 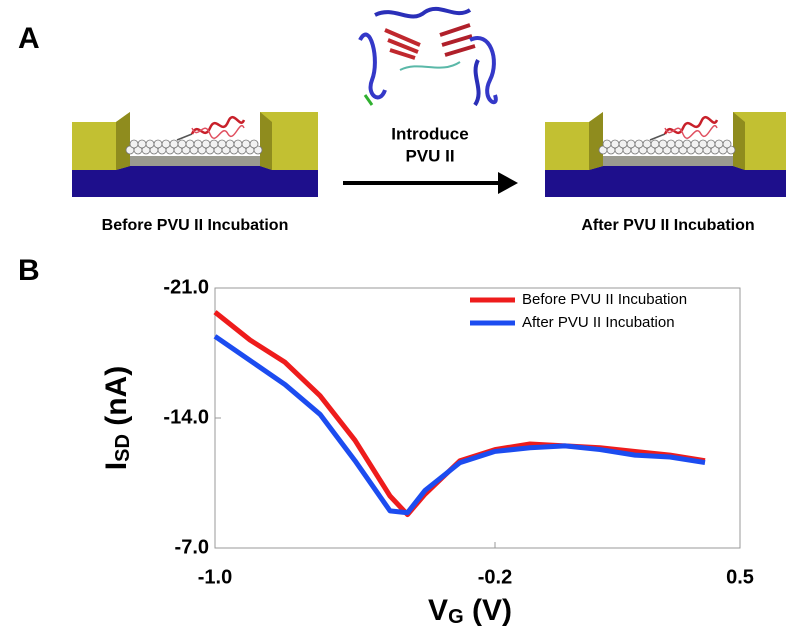 I want to click on y-axis-label-part: (nA), so click(x=116, y=400).